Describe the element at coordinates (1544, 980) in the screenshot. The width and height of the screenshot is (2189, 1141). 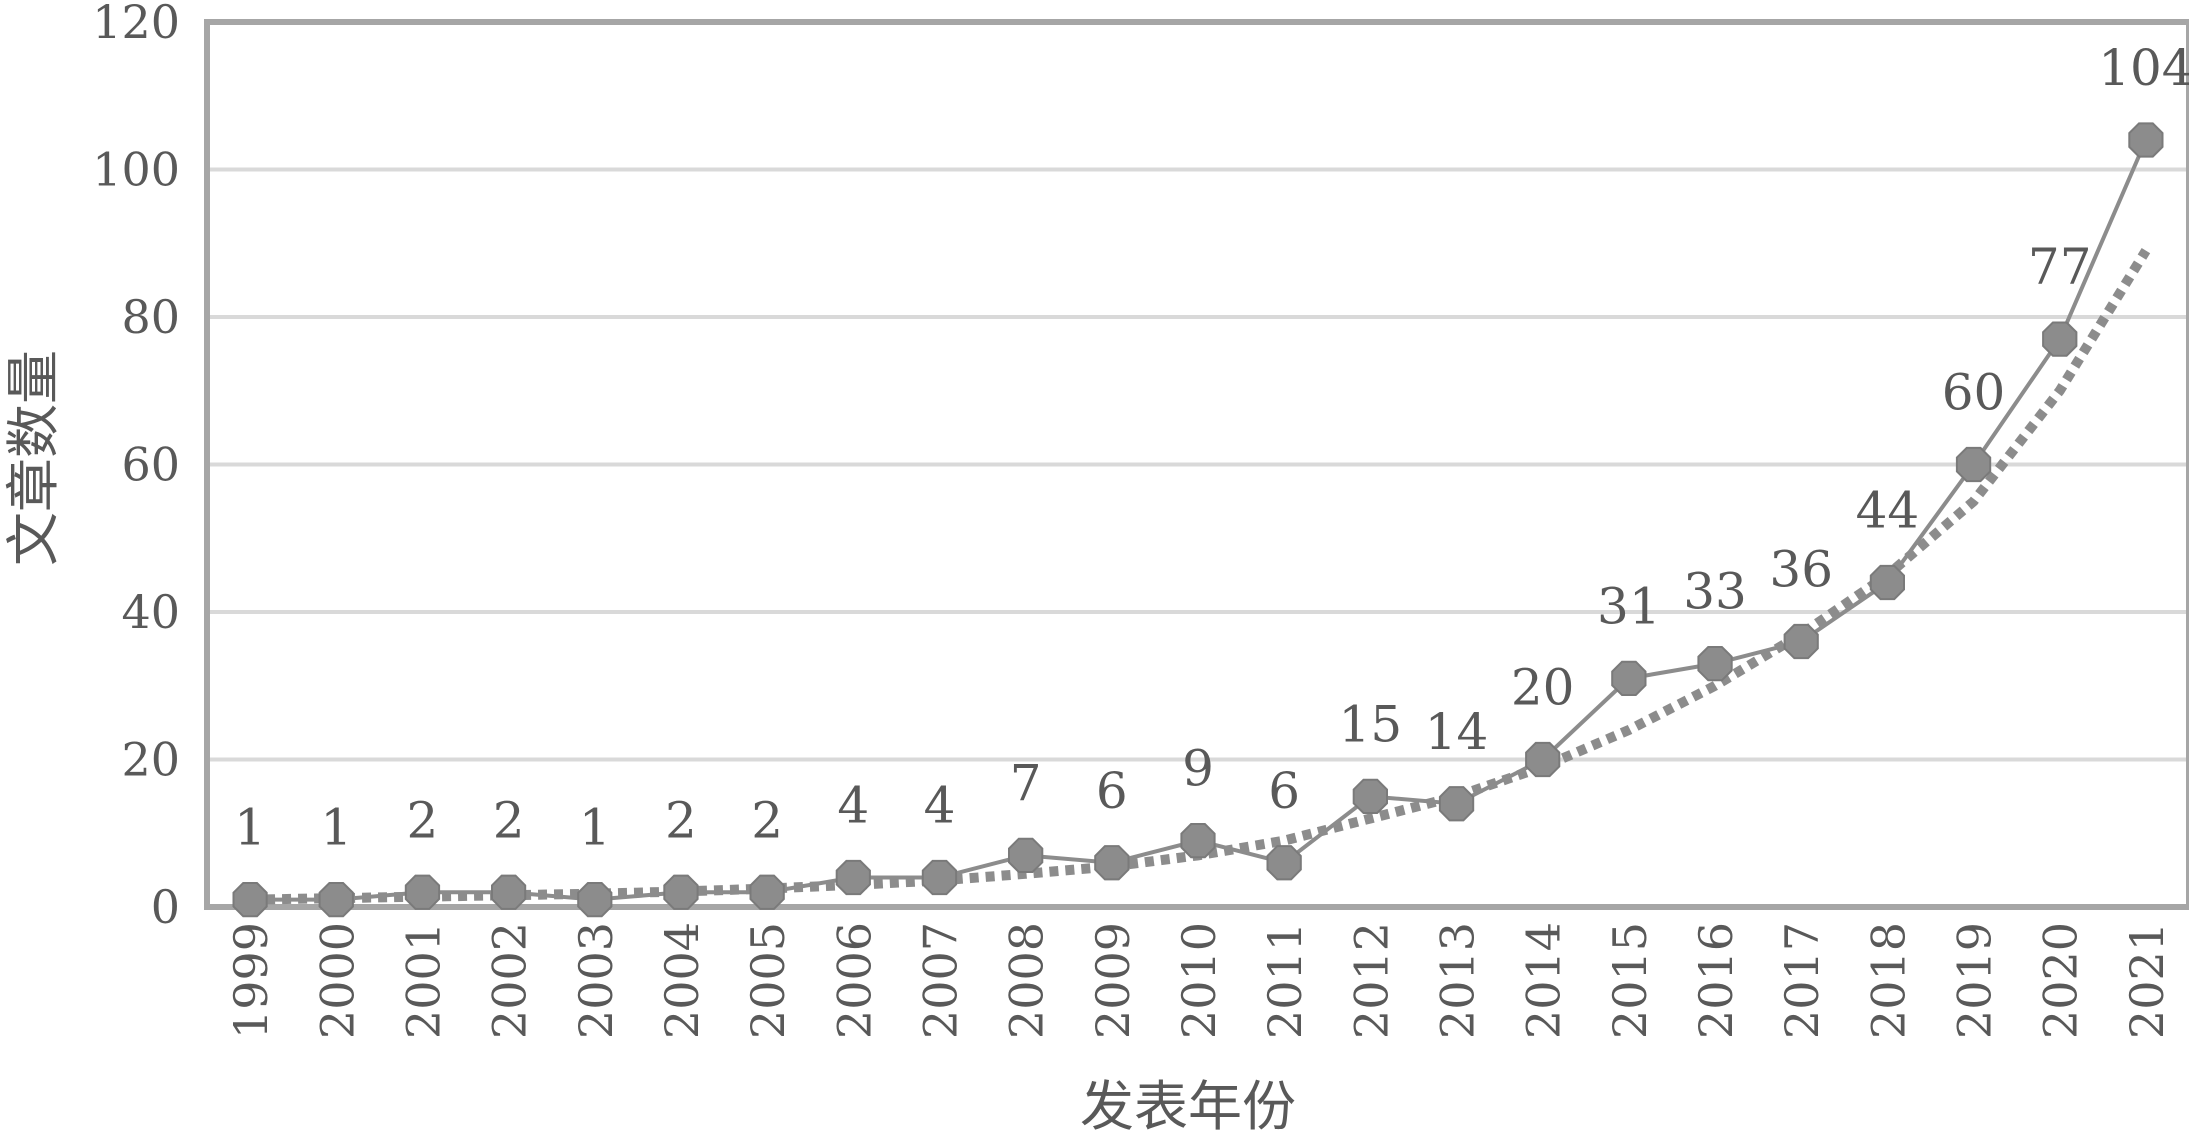
I see `x-tick-label: 2014` at that location.